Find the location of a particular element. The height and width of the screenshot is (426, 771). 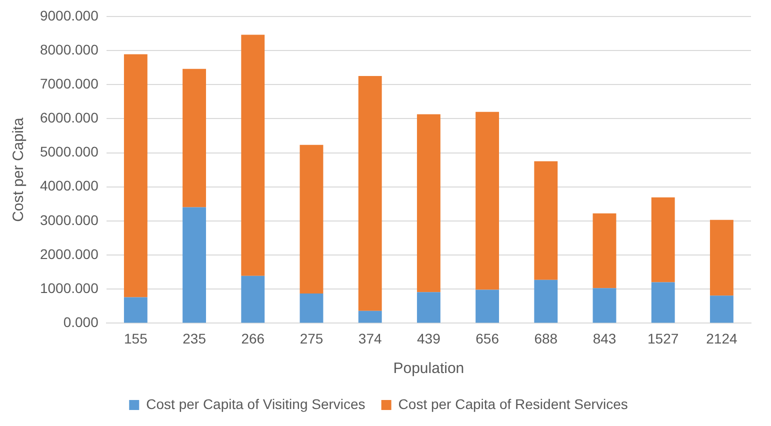

x-tick-label: 266 is located at coordinates (253, 338).